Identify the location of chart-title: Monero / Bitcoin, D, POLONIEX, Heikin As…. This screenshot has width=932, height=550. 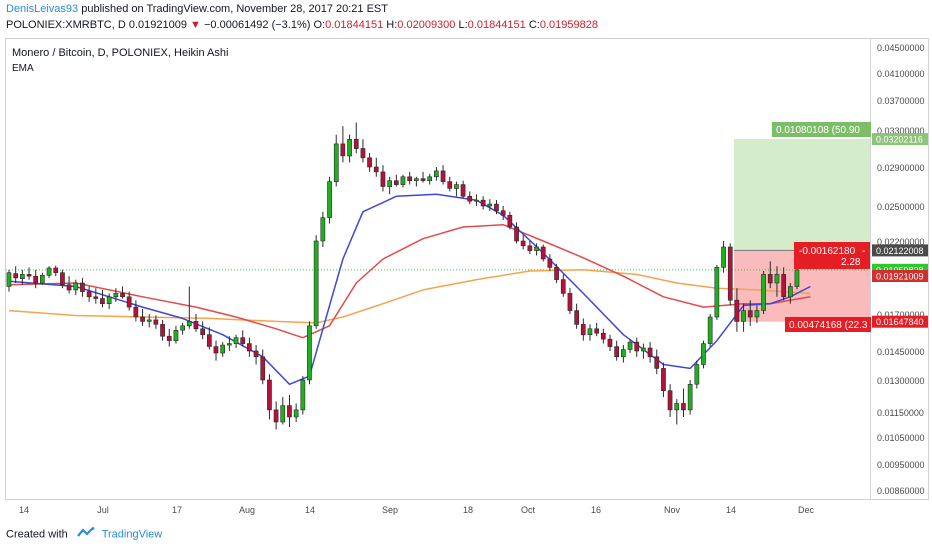
(120, 53).